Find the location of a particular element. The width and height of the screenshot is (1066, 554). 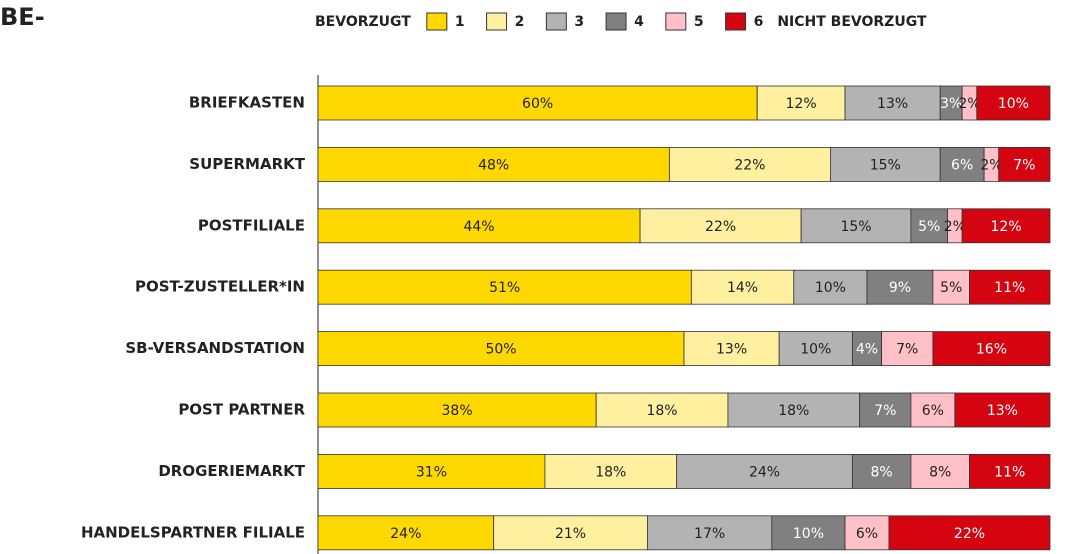

value-label: 21% is located at coordinates (570, 534).